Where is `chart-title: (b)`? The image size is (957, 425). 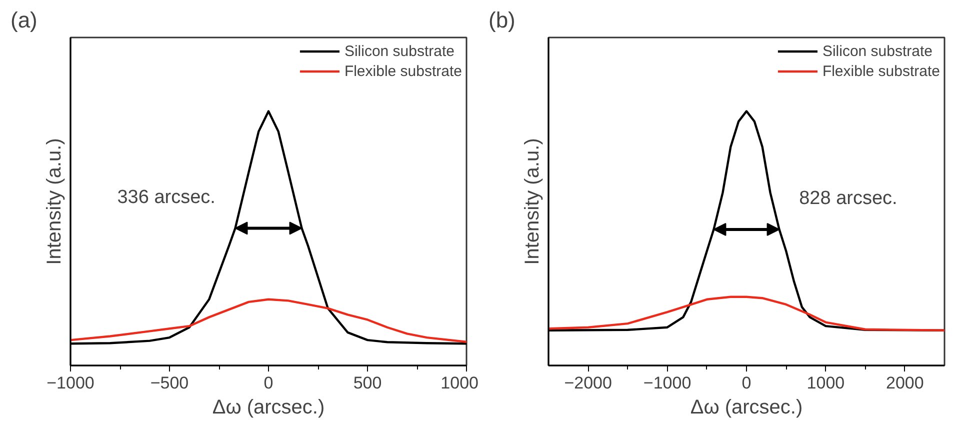 chart-title: (b) is located at coordinates (502, 20).